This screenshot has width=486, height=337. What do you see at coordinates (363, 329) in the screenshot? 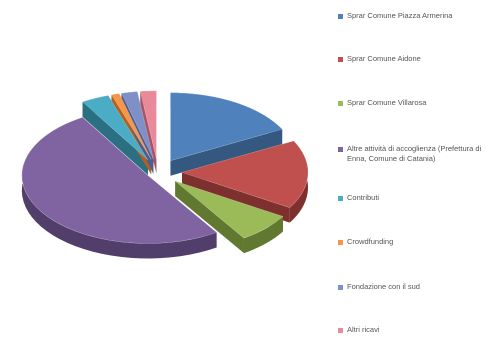
I see `legend-label-7: Altri ricavi` at bounding box center [363, 329].